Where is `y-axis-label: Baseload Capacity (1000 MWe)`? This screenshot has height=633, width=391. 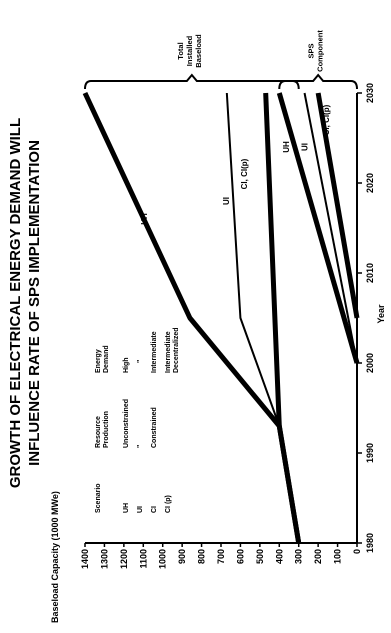
y-axis-label: Baseload Capacity (1000 MWe) is located at coordinates (55, 557).